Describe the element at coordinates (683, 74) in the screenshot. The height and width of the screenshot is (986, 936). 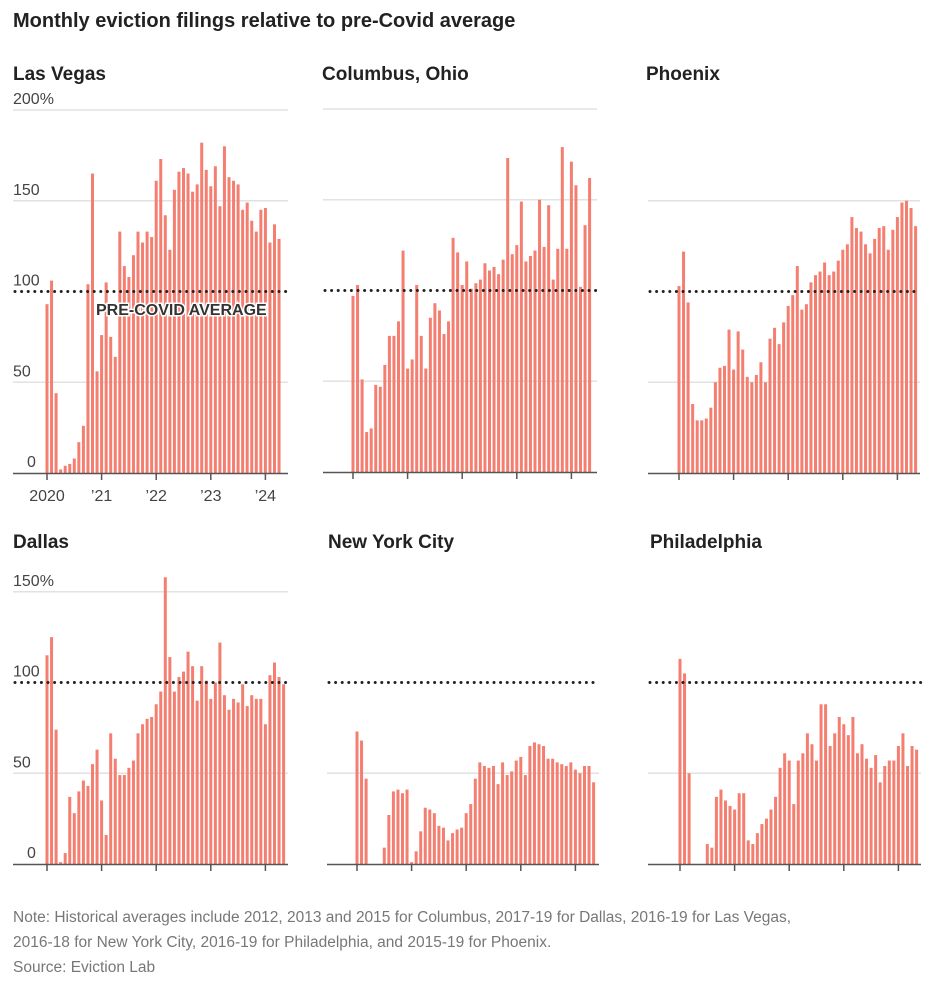
I see `panel-title: Phoenix` at that location.